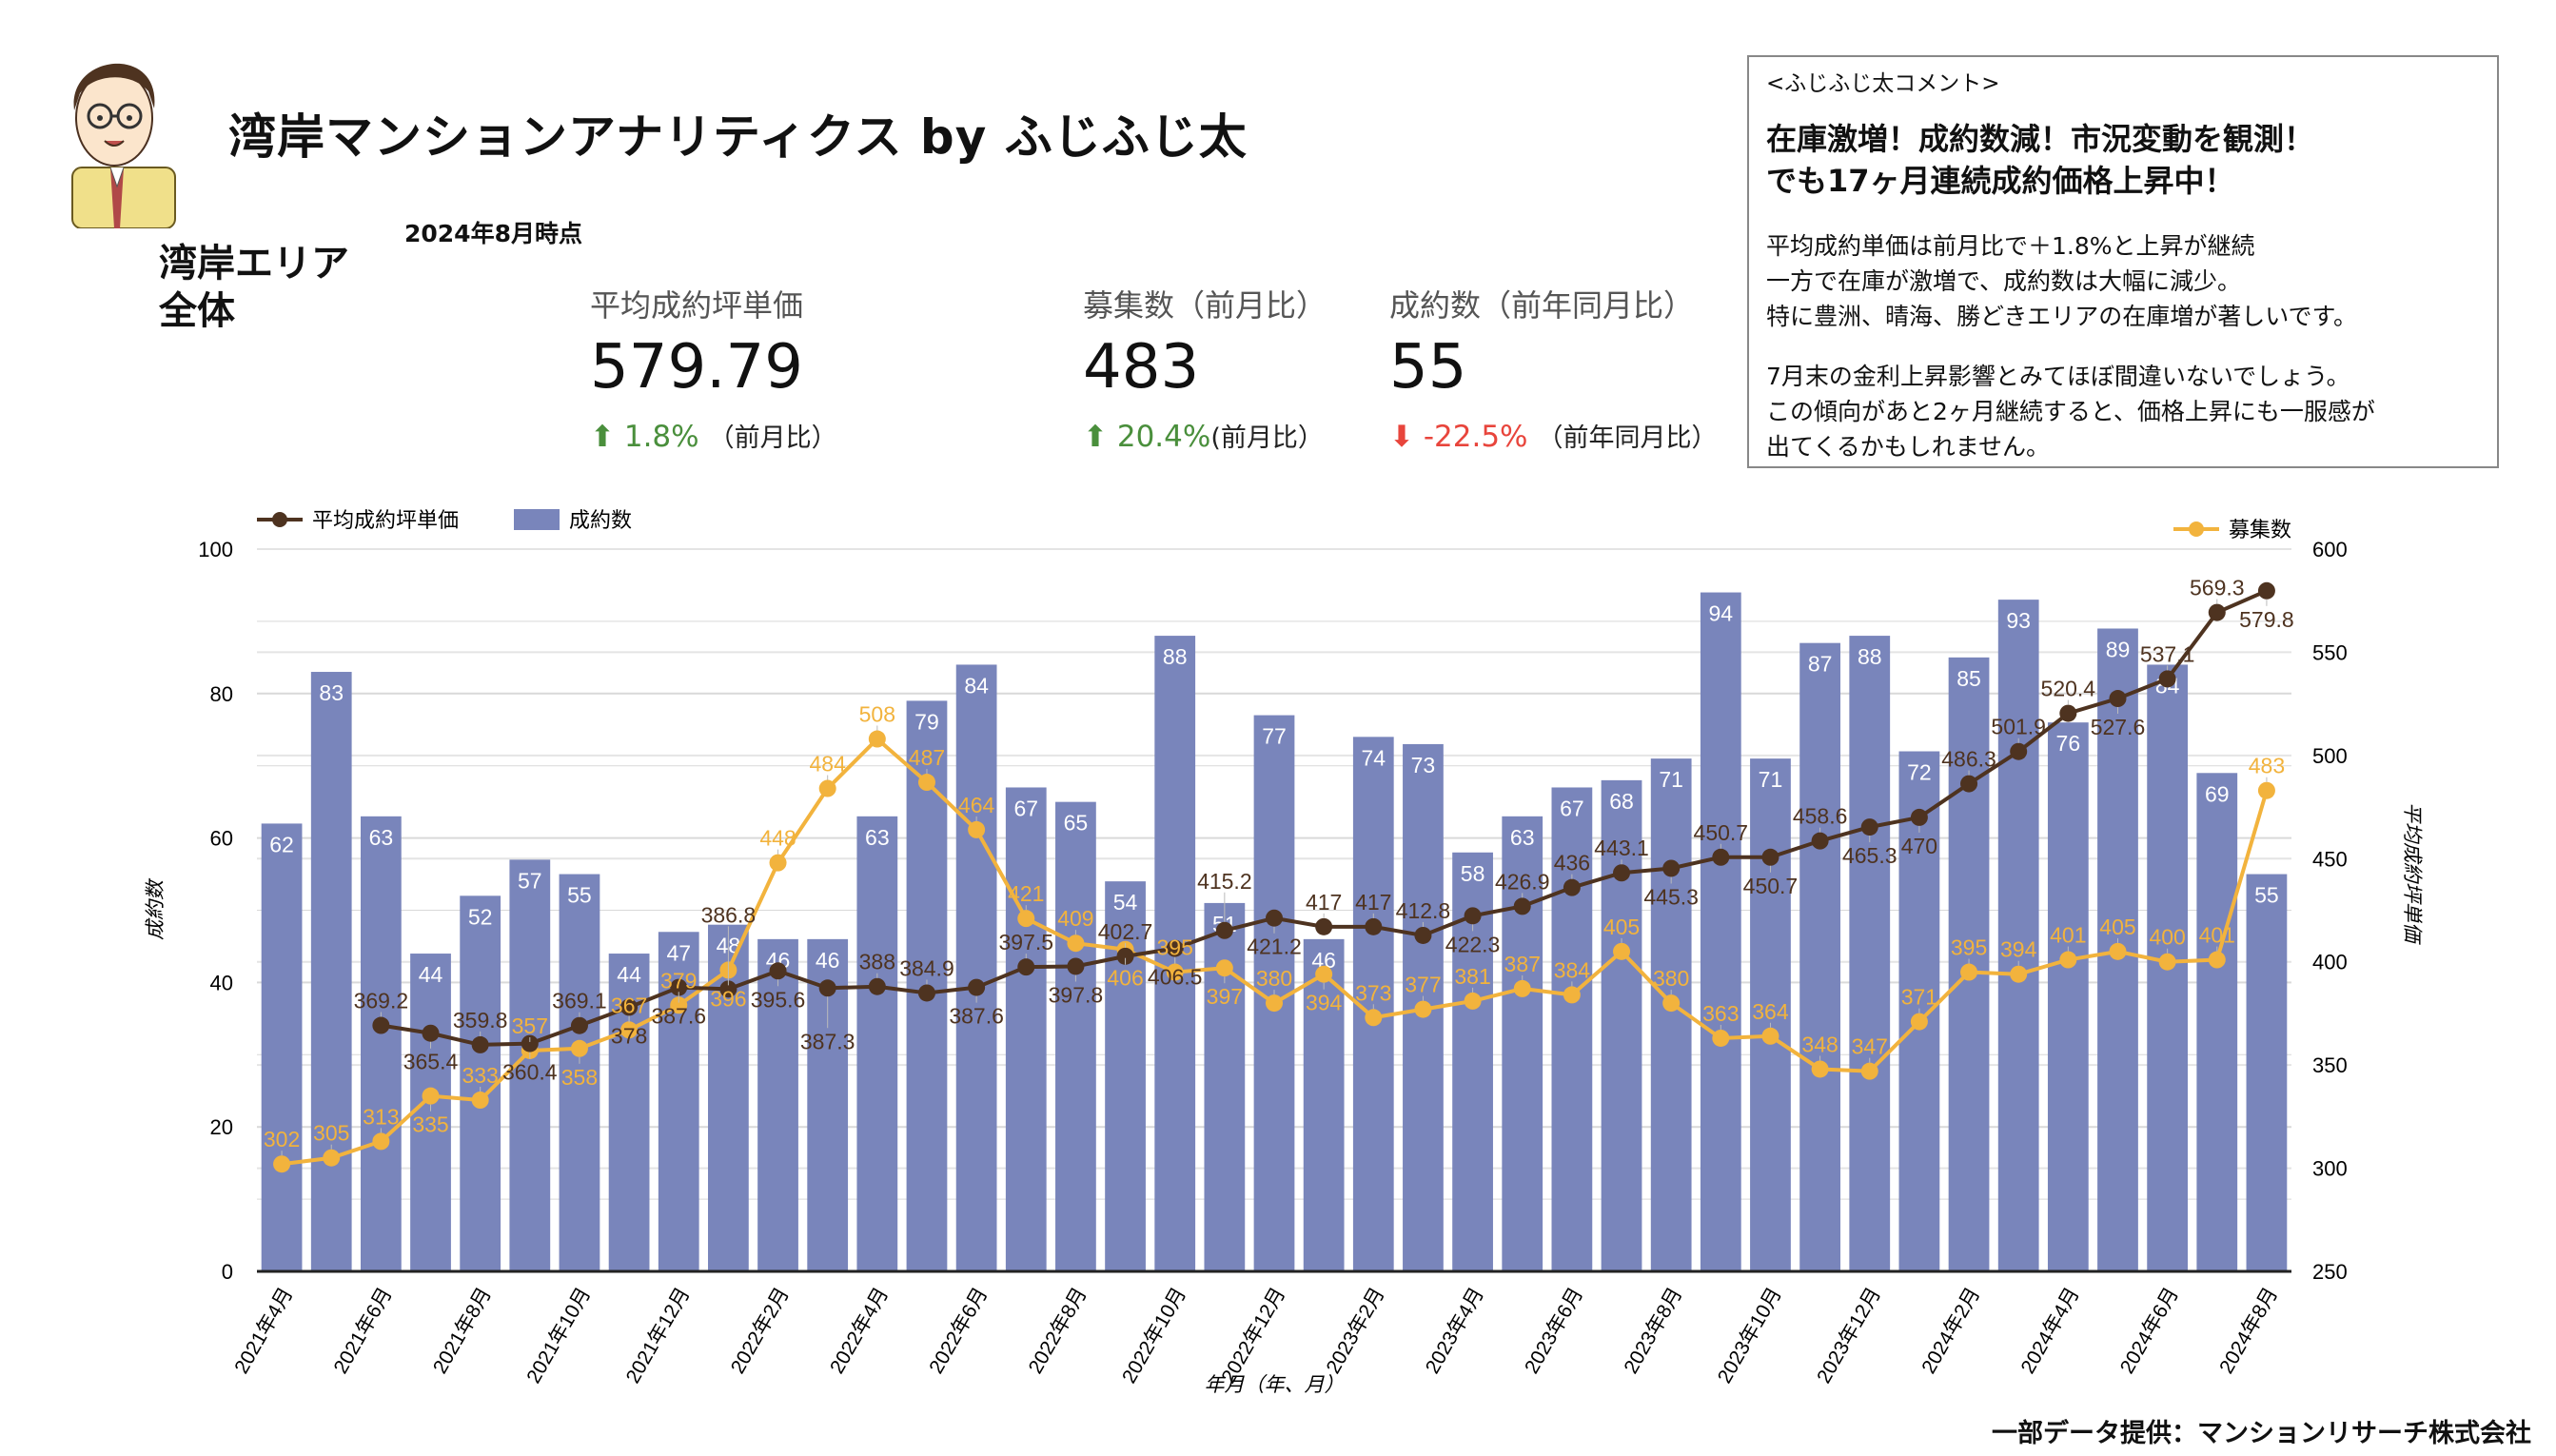  Describe the element at coordinates (2018, 727) in the screenshot. I see `data-label: 501.9` at that location.